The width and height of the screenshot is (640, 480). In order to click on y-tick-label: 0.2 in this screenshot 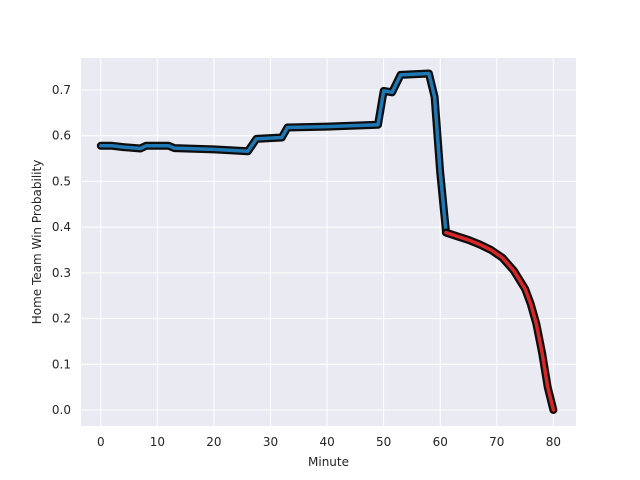, I will do `click(61, 319)`.